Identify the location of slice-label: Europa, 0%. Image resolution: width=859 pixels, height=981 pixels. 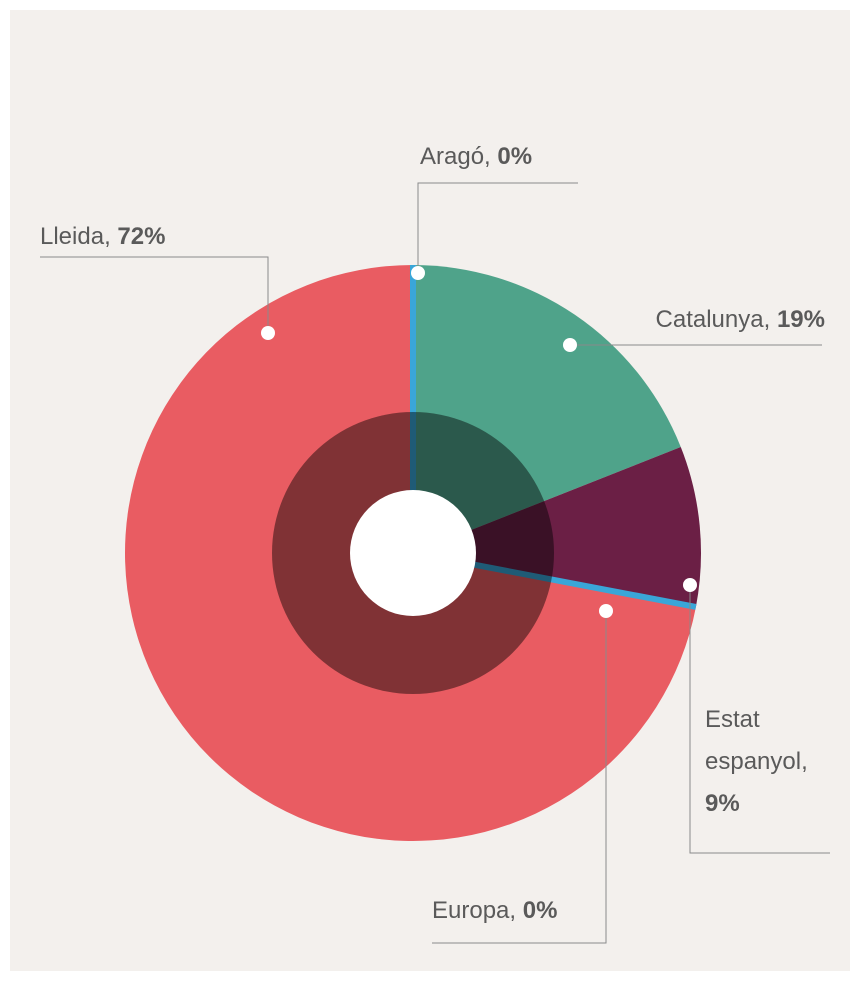
(582, 911).